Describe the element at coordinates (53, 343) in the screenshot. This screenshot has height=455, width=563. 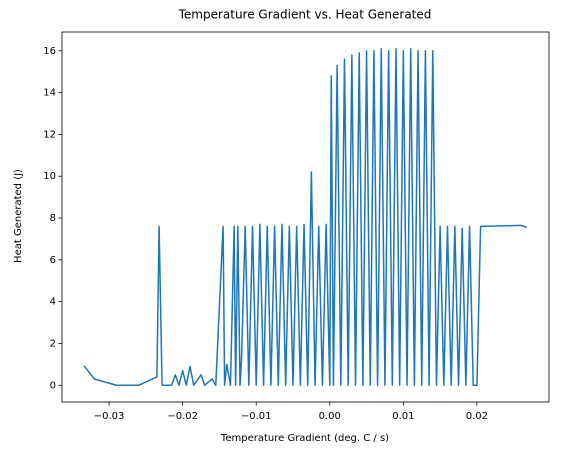
I see `y-tick-label: 2` at that location.